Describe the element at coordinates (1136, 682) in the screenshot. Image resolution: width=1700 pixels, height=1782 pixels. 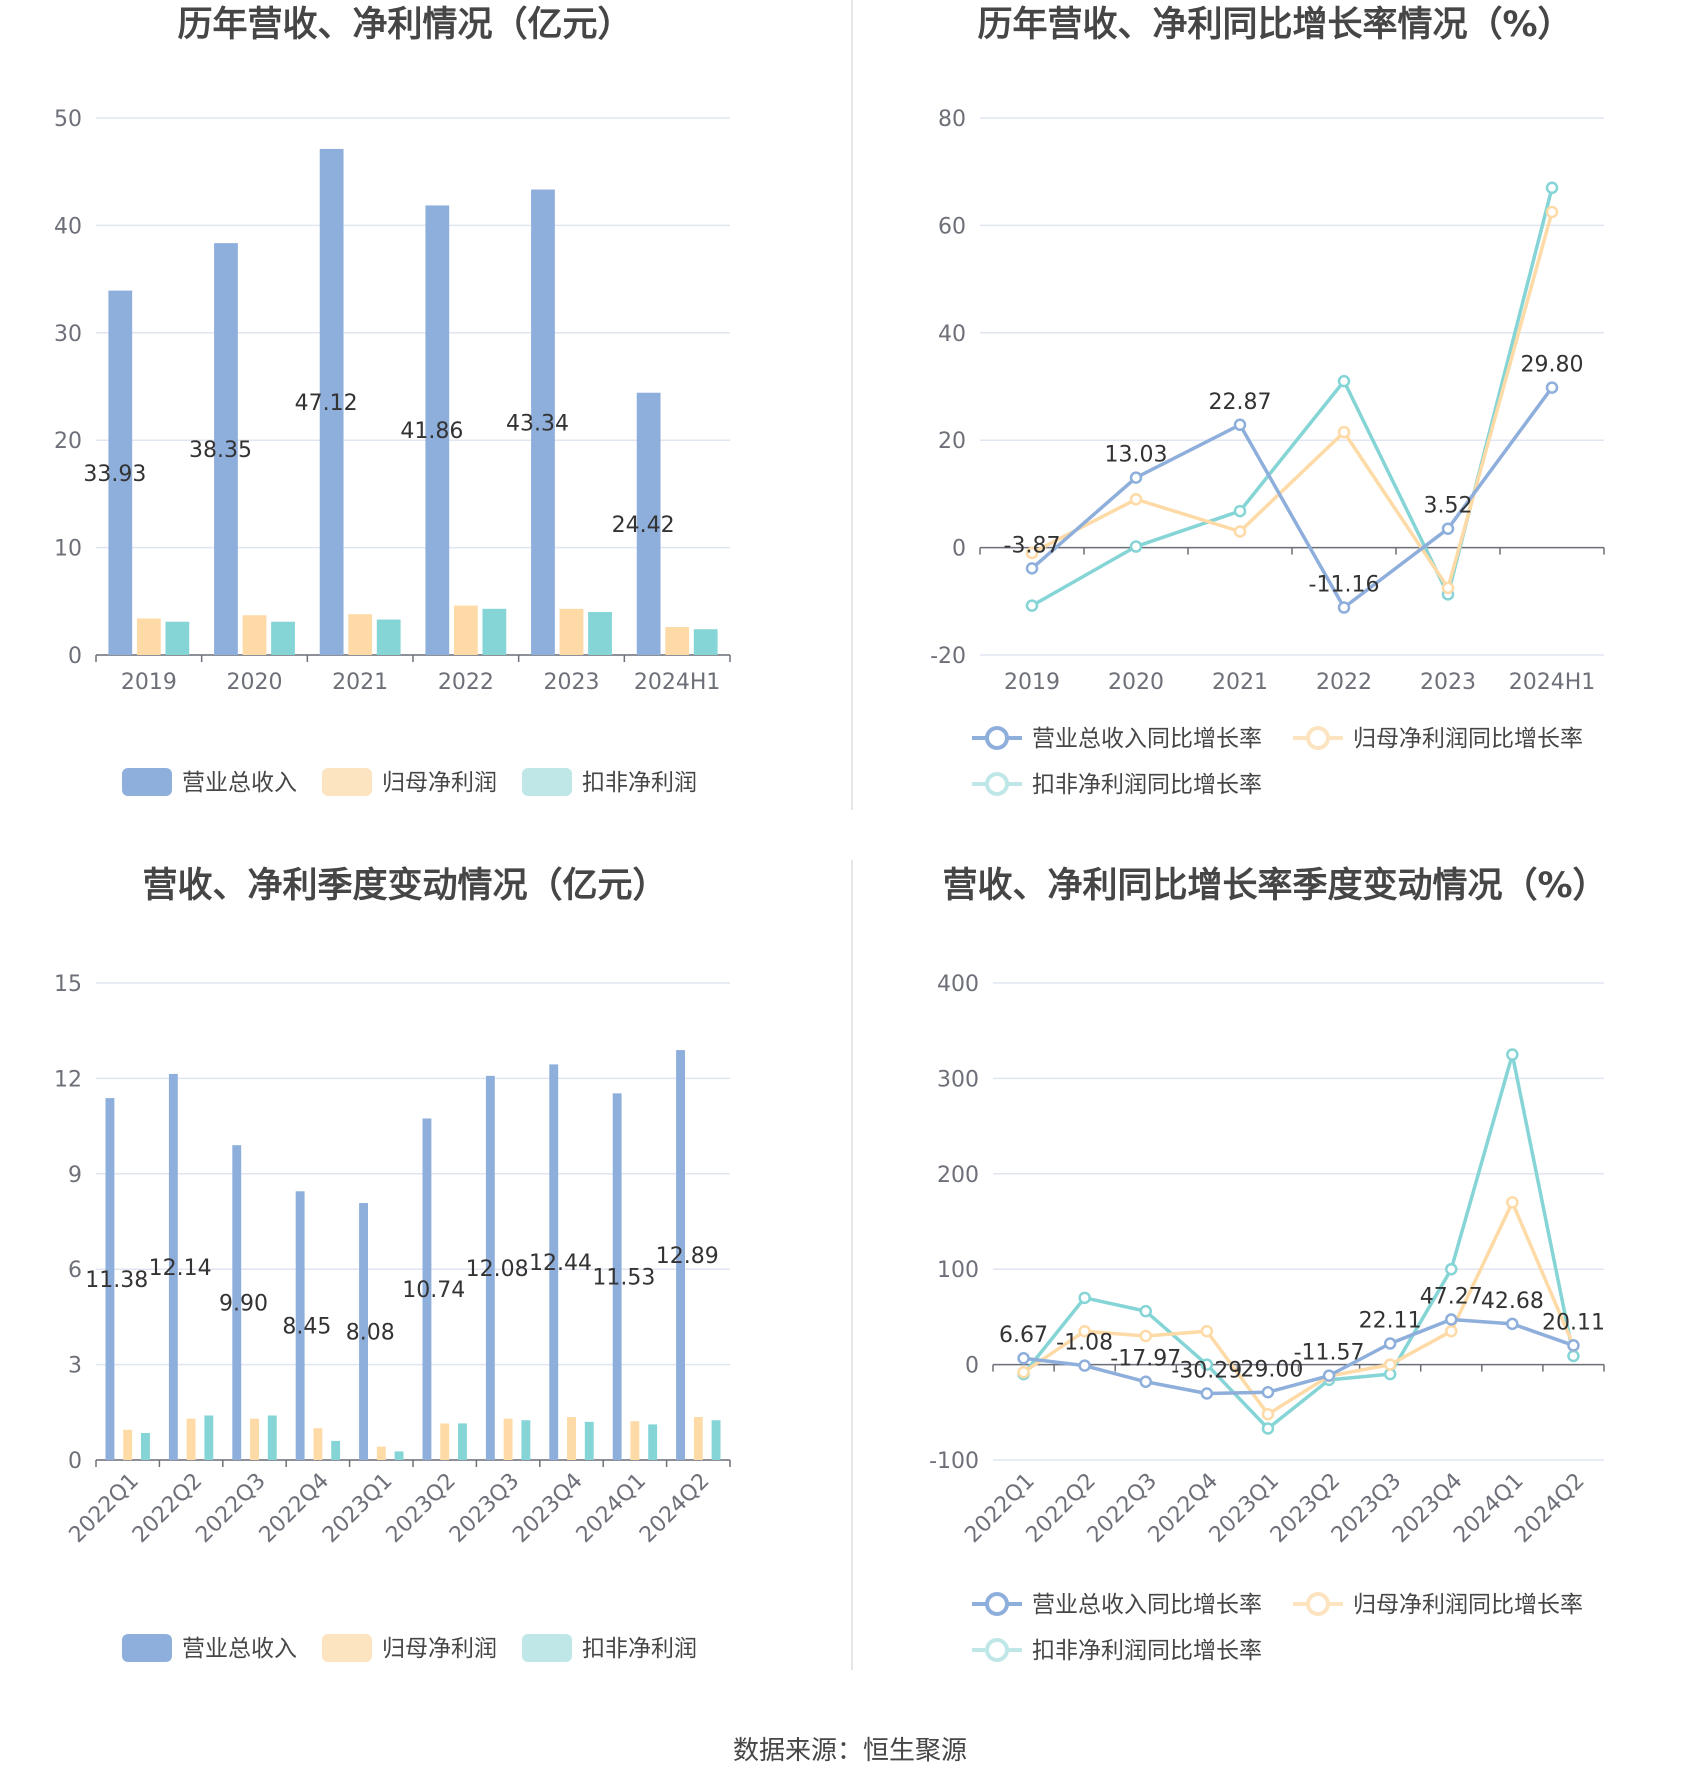
I see `x-tick-label: 2020` at that location.